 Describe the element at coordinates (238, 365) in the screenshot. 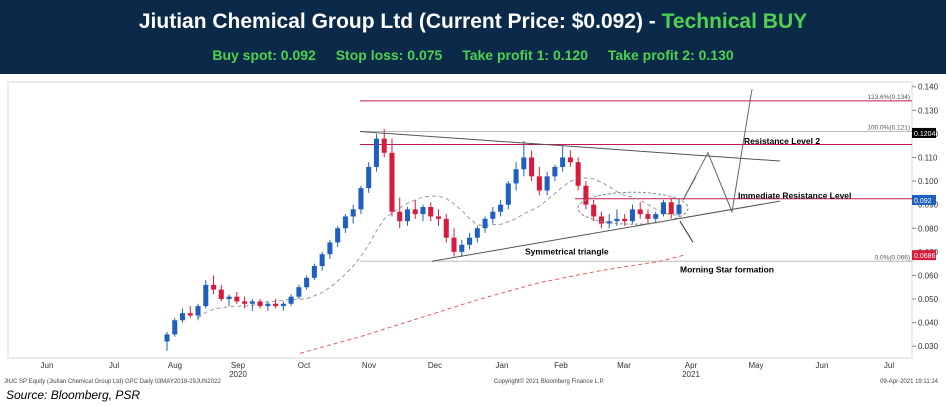

I see `x-tick-label: Sep` at that location.